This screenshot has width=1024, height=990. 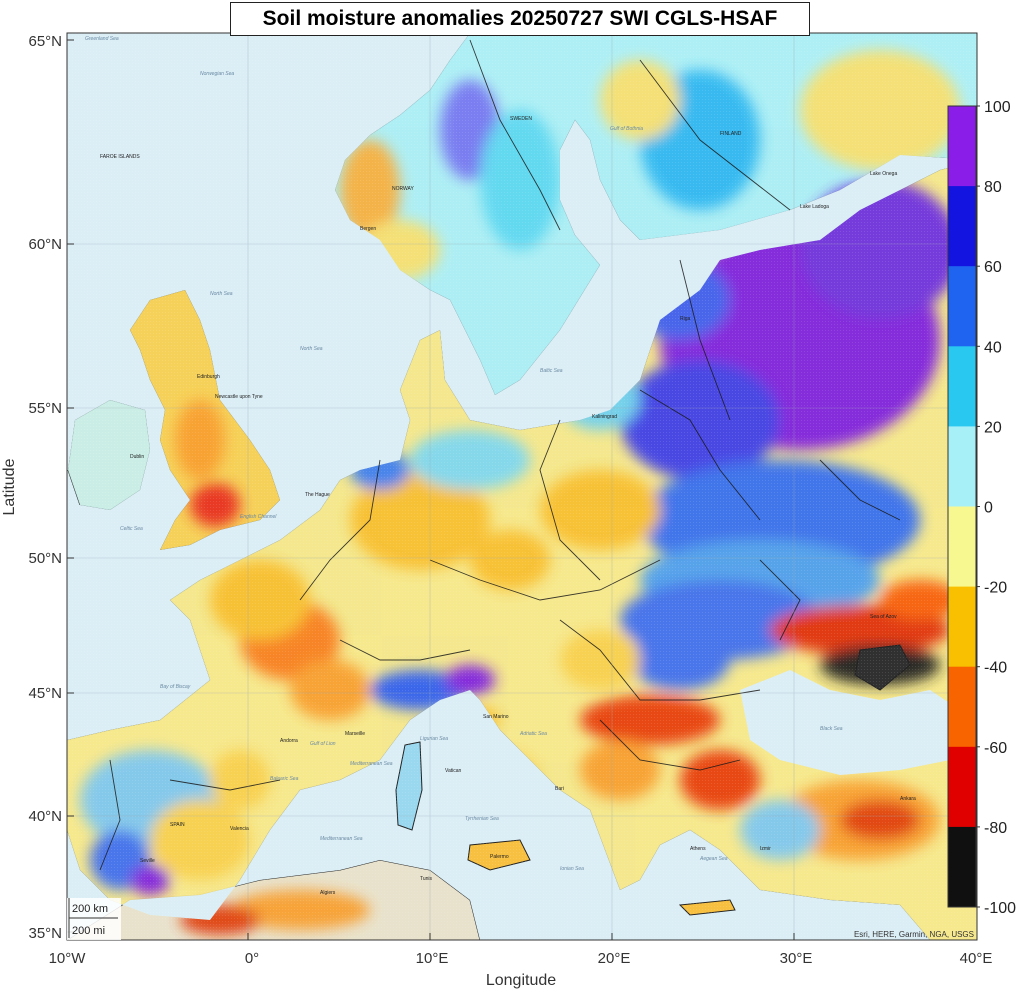 I want to click on label-algiers: Algiers, so click(x=328, y=893).